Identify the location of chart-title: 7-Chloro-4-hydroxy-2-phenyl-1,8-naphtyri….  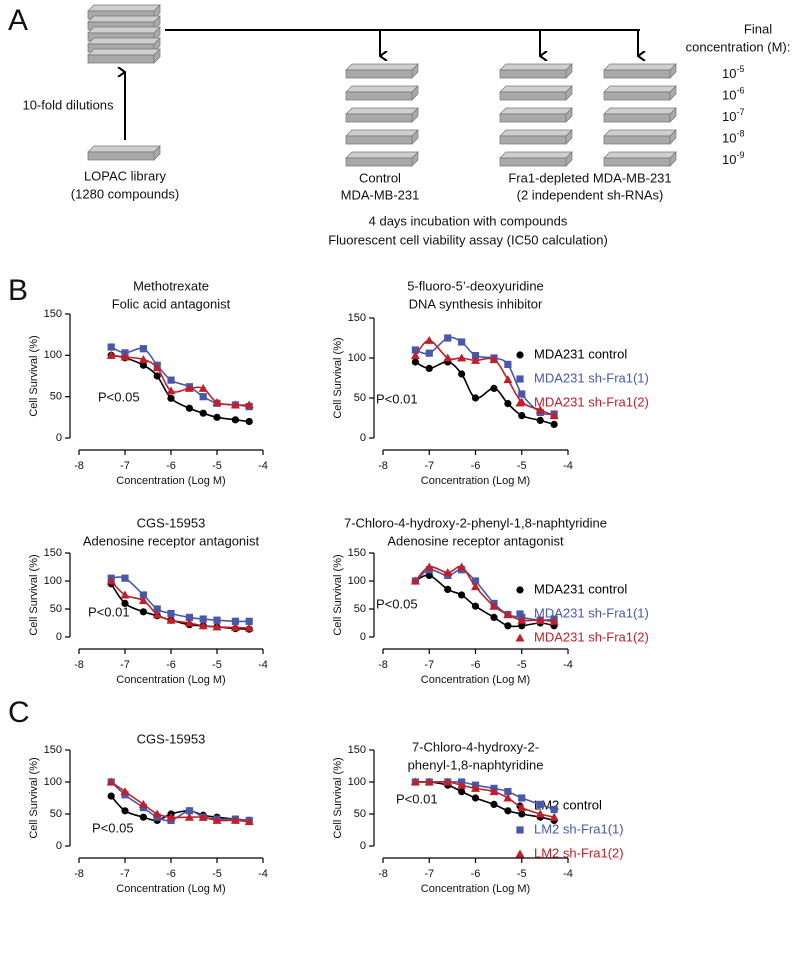
(475, 522).